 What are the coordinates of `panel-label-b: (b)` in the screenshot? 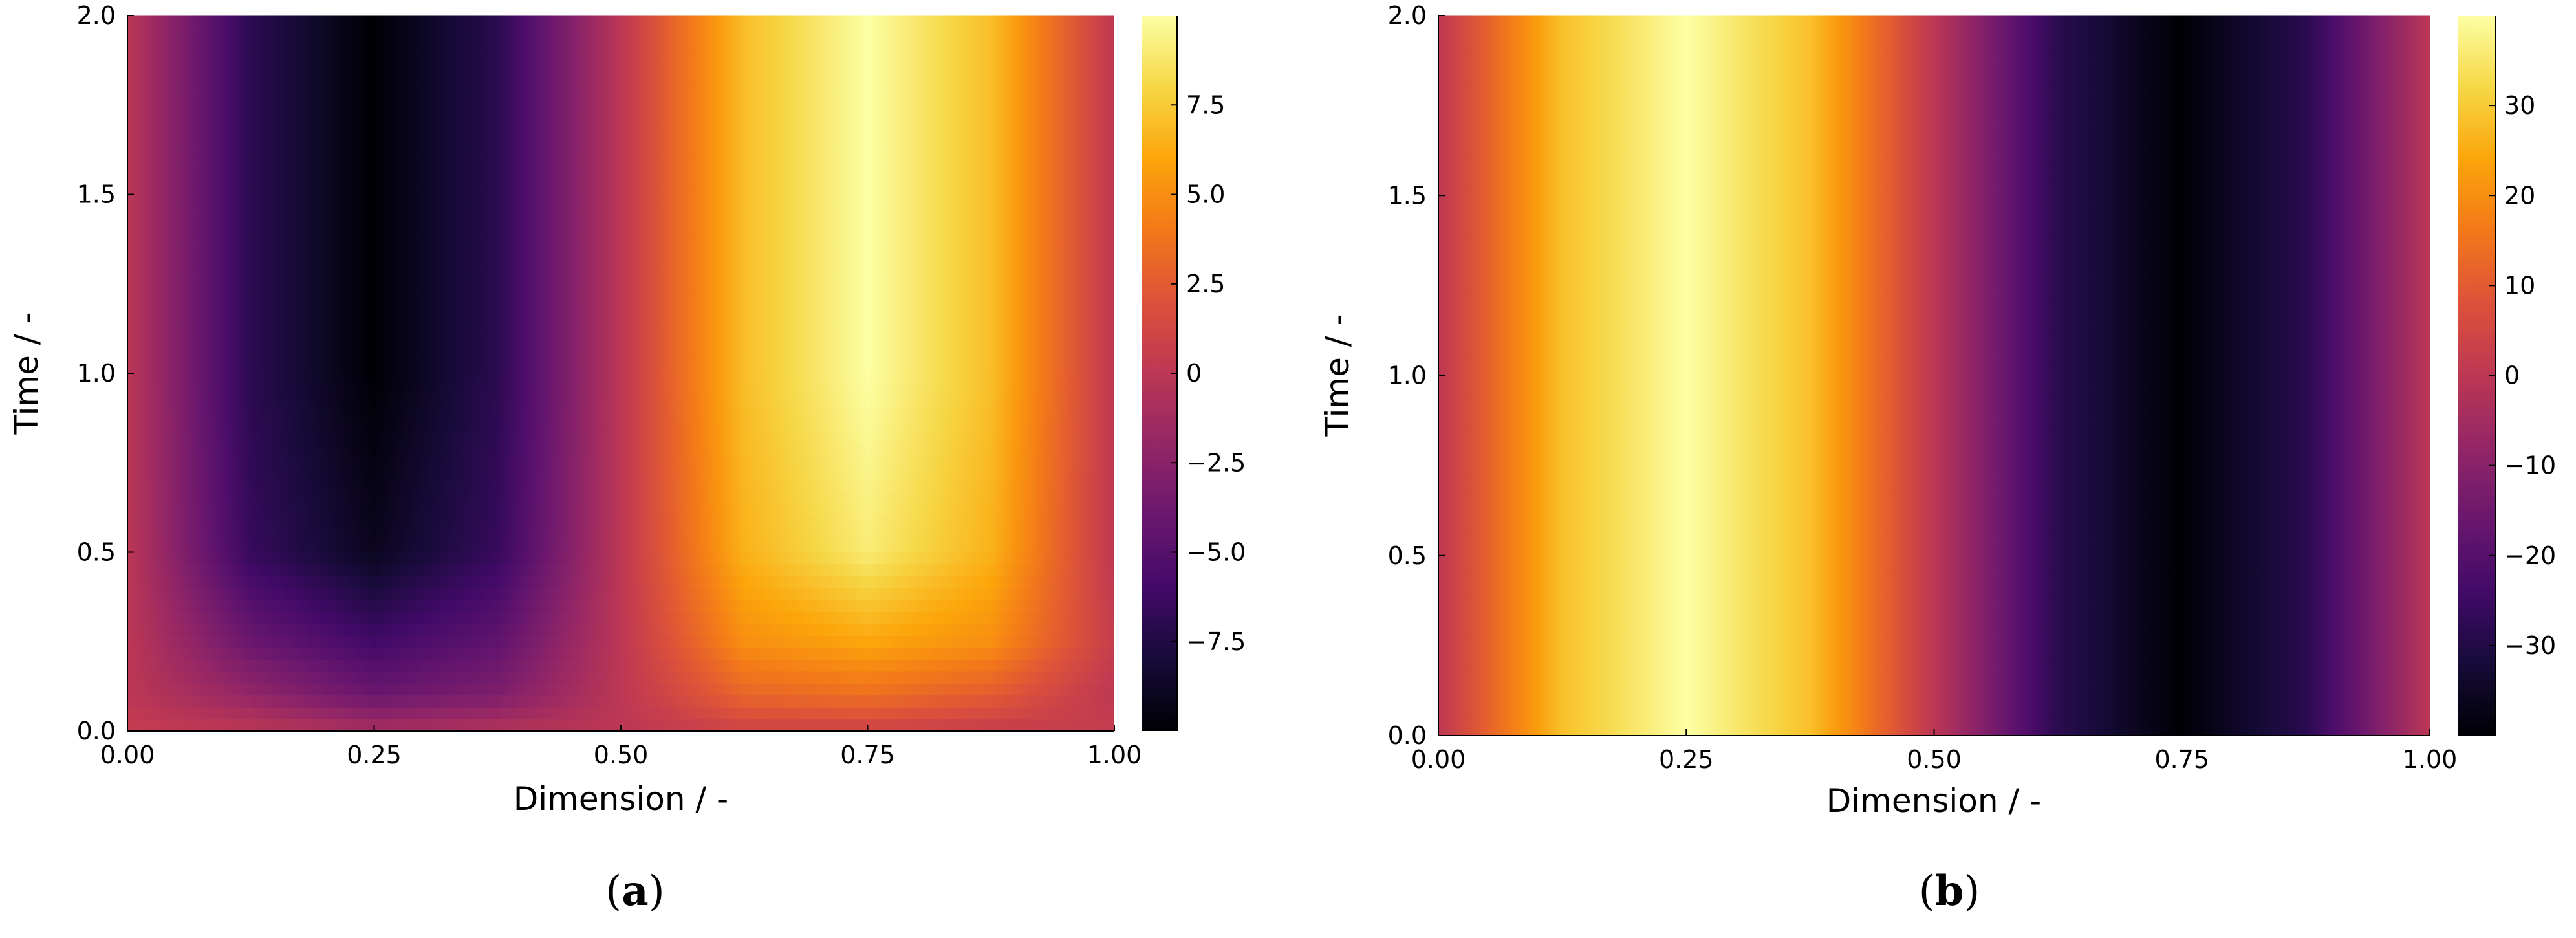 It's located at (1949, 891).